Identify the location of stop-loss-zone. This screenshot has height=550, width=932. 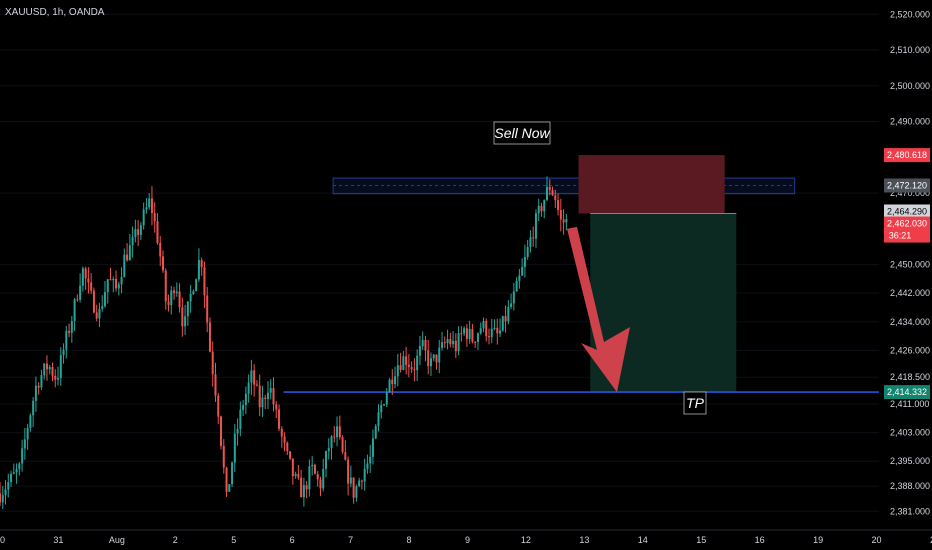
(651, 184).